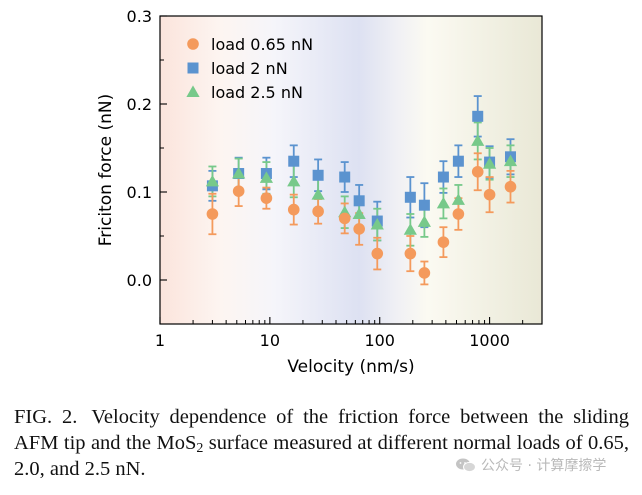  I want to click on legend-label: load 2 nN, so click(249, 68).